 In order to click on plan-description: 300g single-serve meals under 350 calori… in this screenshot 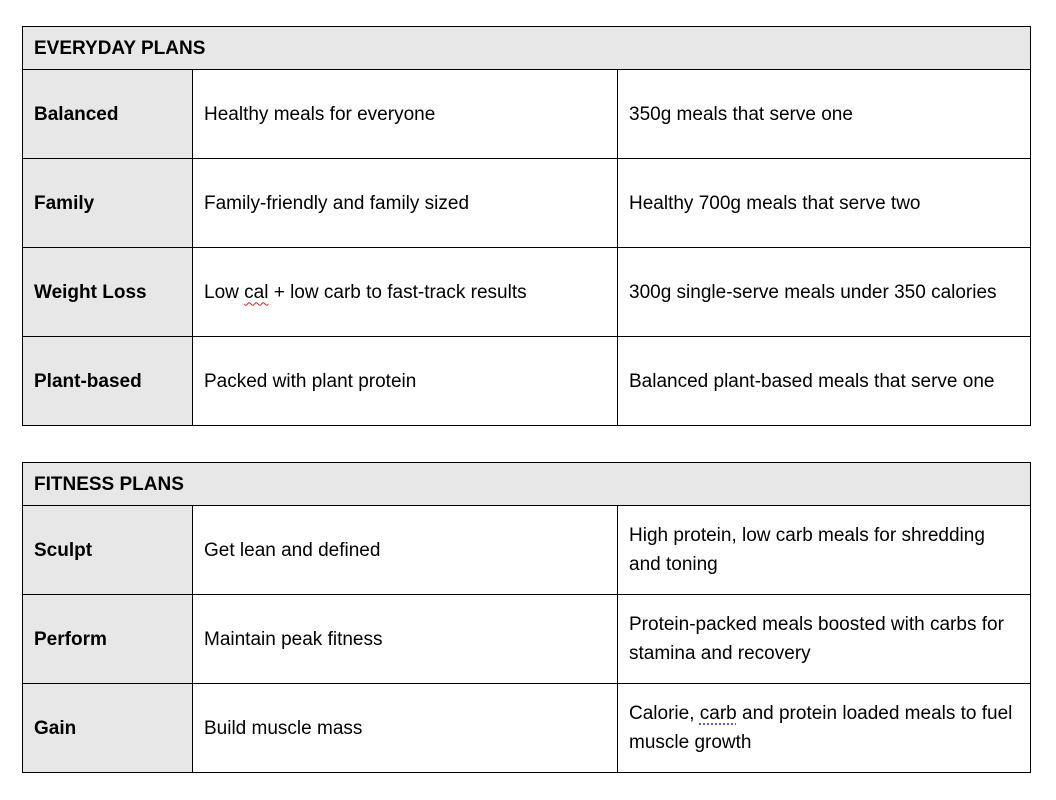, I will do `click(824, 292)`.